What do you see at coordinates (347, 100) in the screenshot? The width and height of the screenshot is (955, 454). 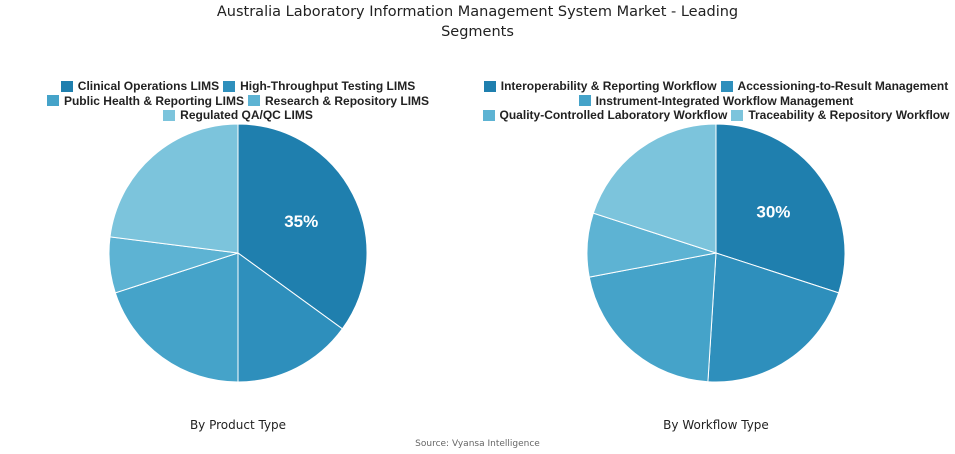 I see `legend-label: Research & Repository LIMS` at bounding box center [347, 100].